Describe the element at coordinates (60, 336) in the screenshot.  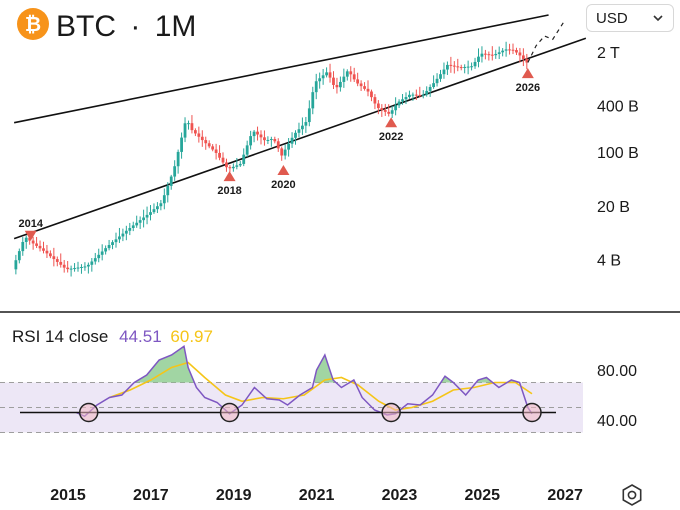
I see `rsi-title: RSI 14 close` at that location.